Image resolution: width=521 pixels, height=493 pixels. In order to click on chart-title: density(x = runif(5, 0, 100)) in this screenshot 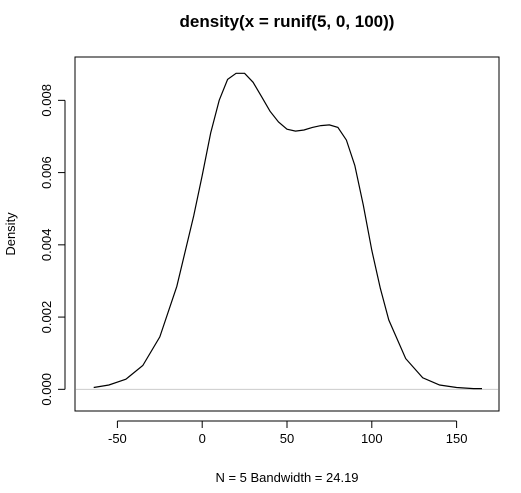, I will do `click(287, 21)`.